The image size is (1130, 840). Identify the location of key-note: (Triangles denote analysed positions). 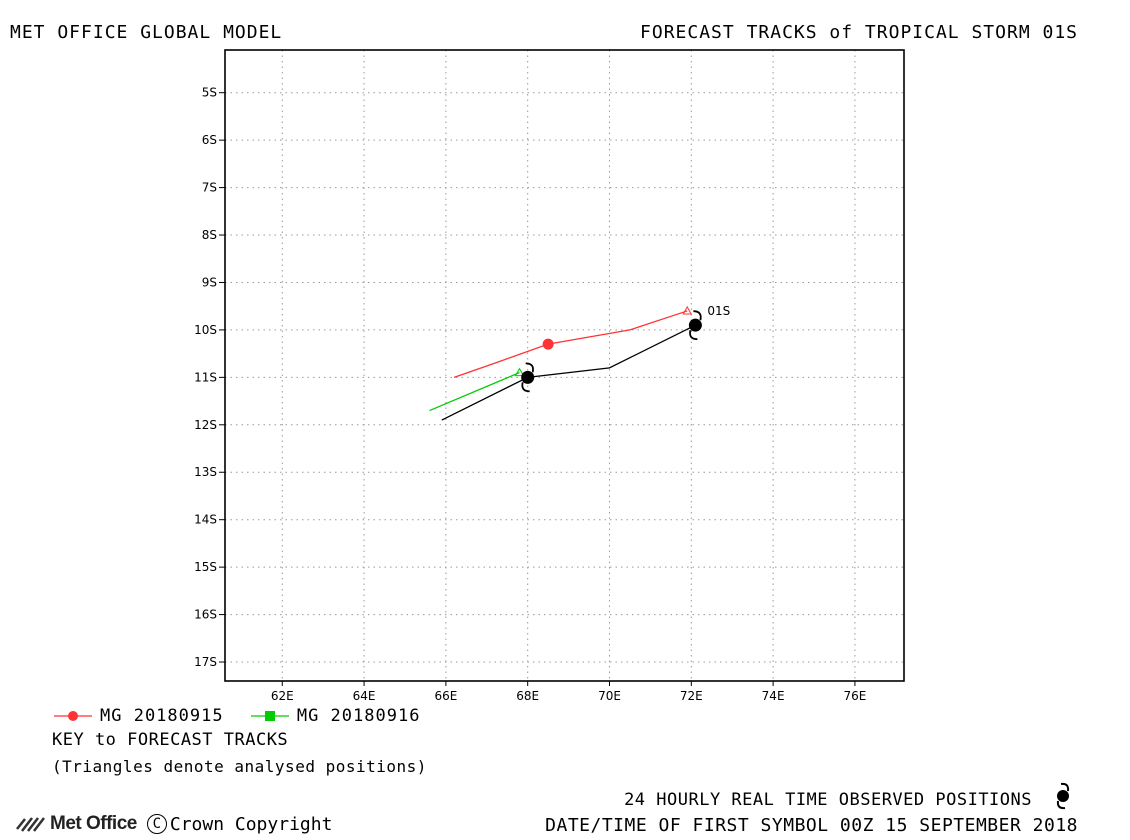
(239, 766).